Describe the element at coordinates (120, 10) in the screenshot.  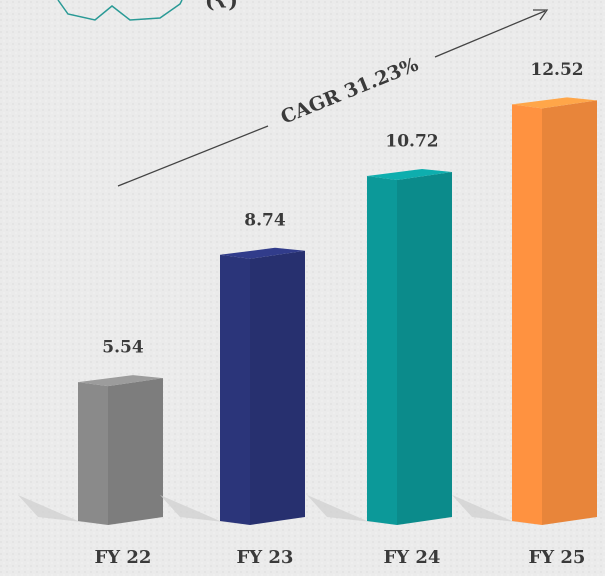
I see `icon` at that location.